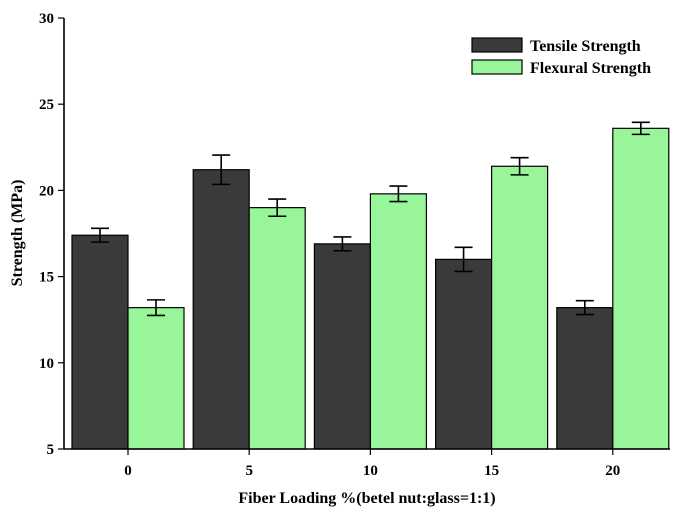 The width and height of the screenshot is (684, 514). What do you see at coordinates (128, 471) in the screenshot?
I see `x-tick-label: 0` at bounding box center [128, 471].